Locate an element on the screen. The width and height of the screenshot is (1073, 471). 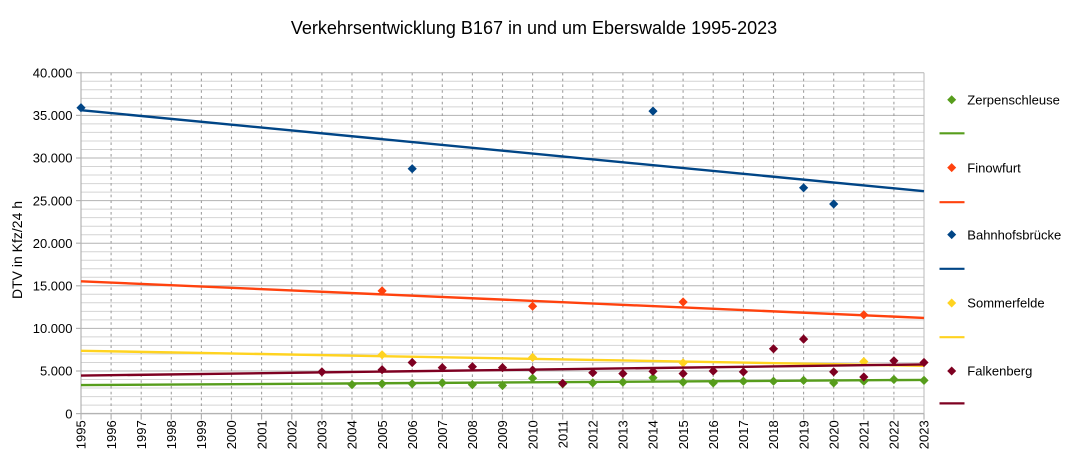
svg-text: 2002 is located at coordinates (291, 434).